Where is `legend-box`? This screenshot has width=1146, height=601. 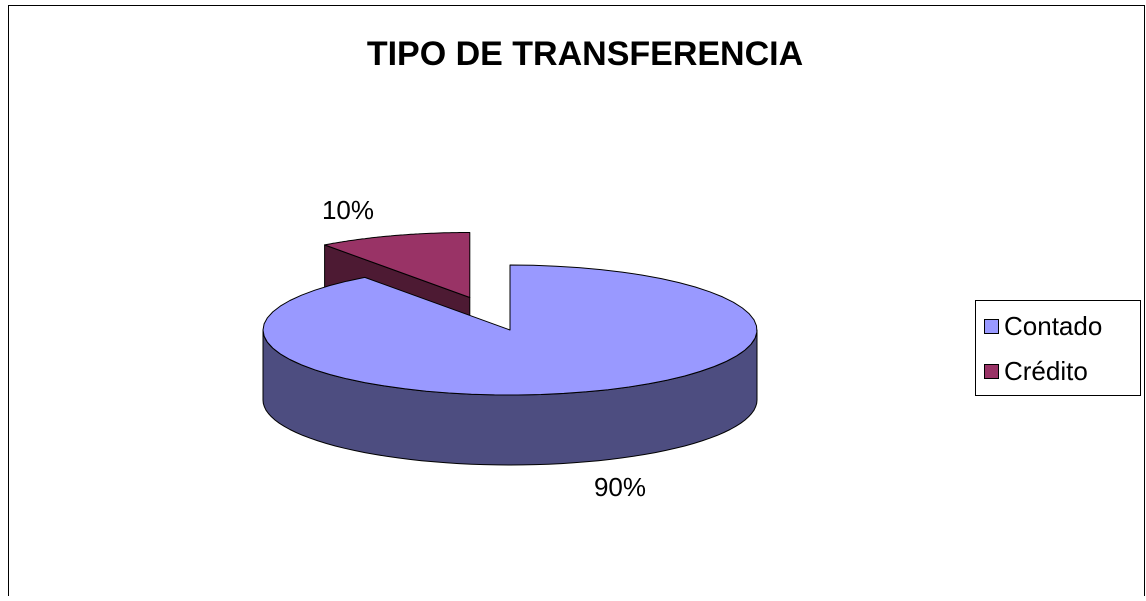
legend-box is located at coordinates (1058, 348).